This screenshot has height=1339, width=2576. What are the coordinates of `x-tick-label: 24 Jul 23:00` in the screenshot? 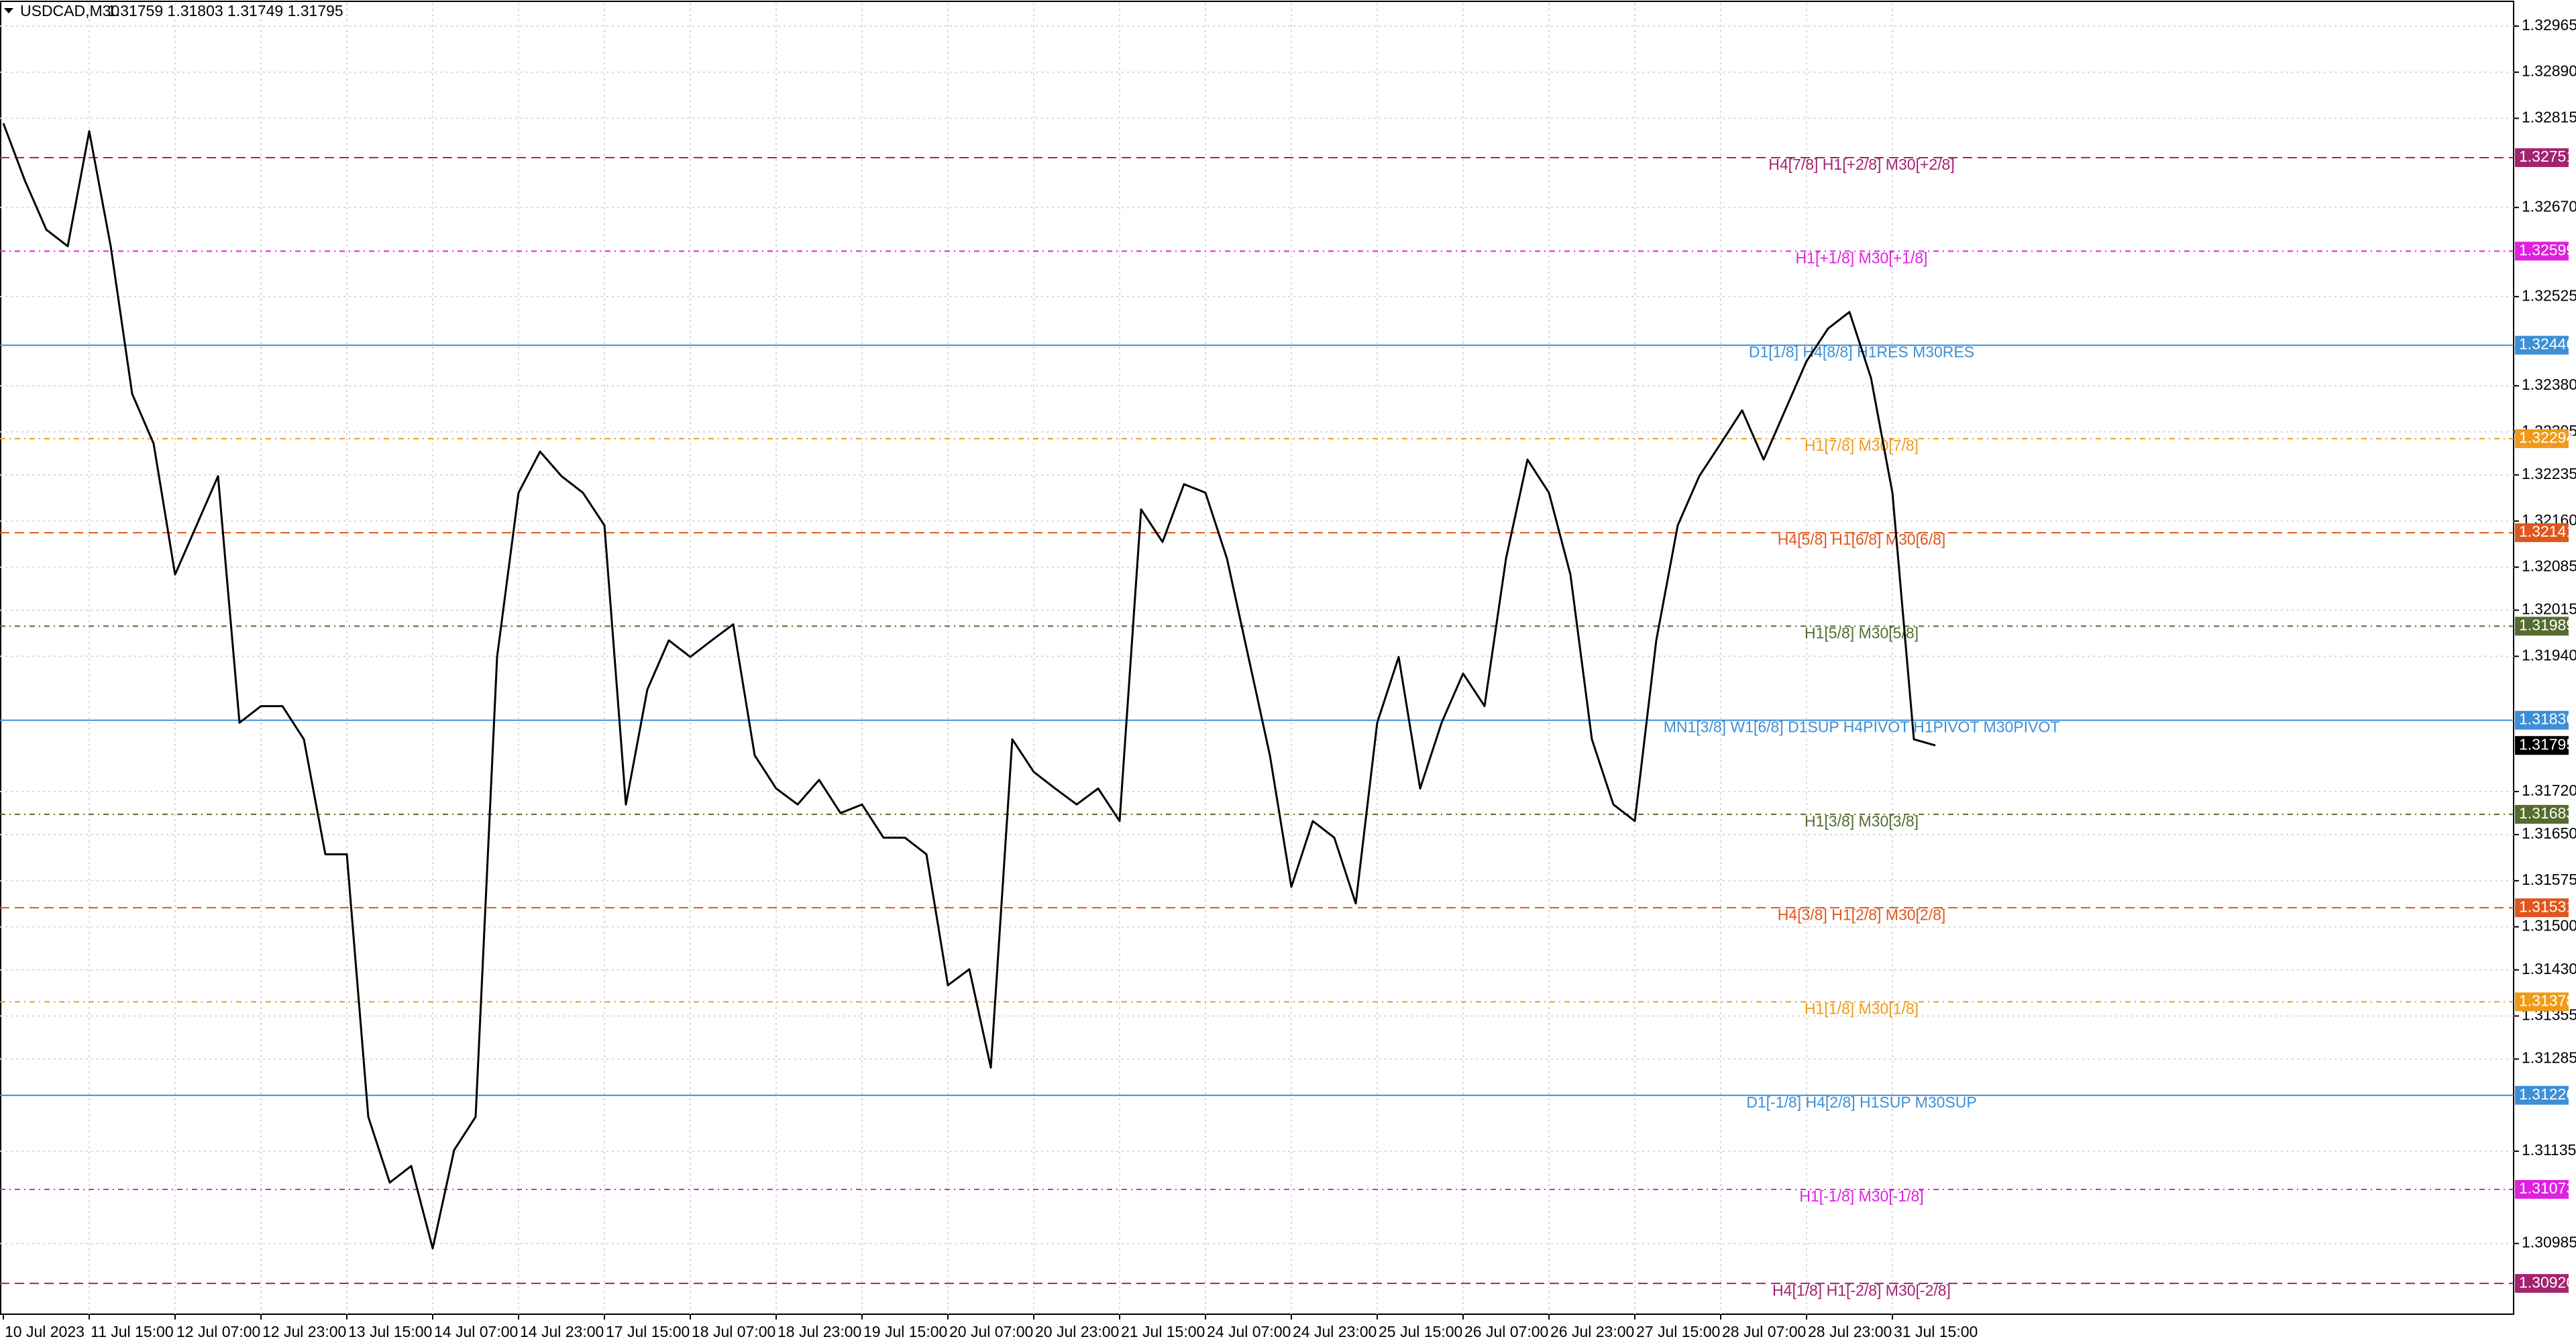 It's located at (1335, 1331).